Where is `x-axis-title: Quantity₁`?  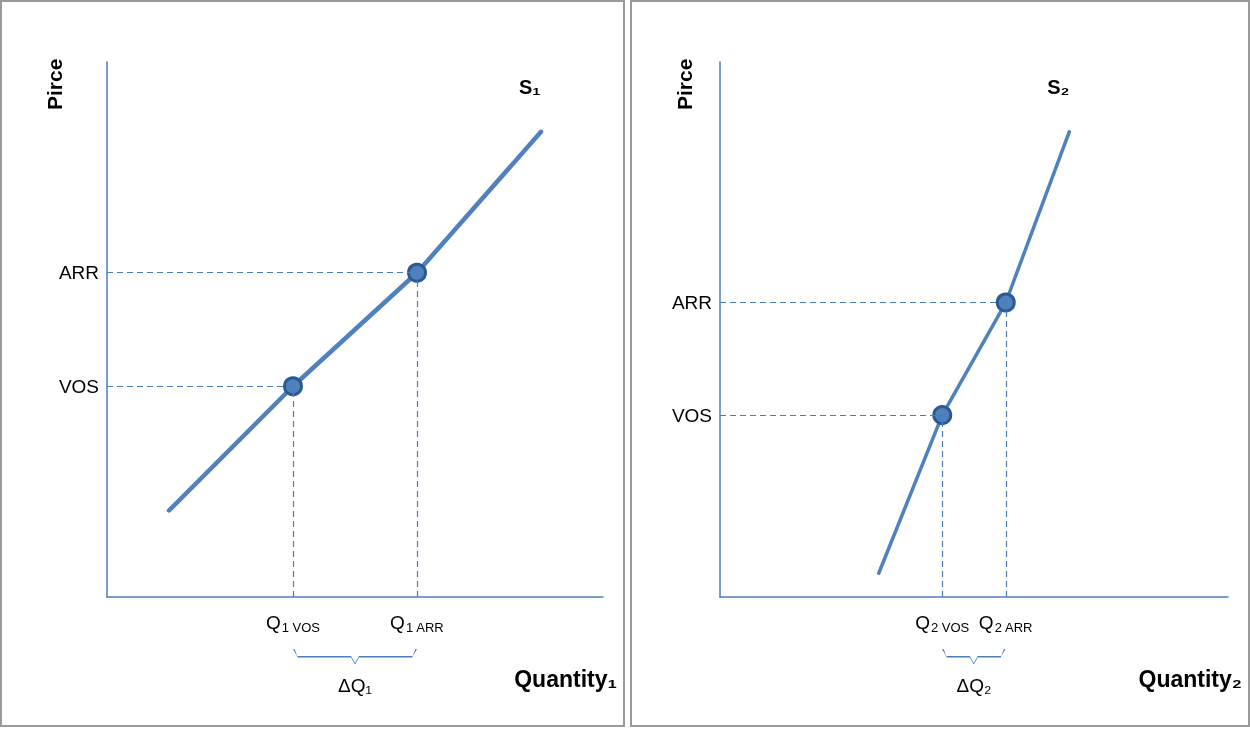 x-axis-title: Quantity₁ is located at coordinates (565, 678).